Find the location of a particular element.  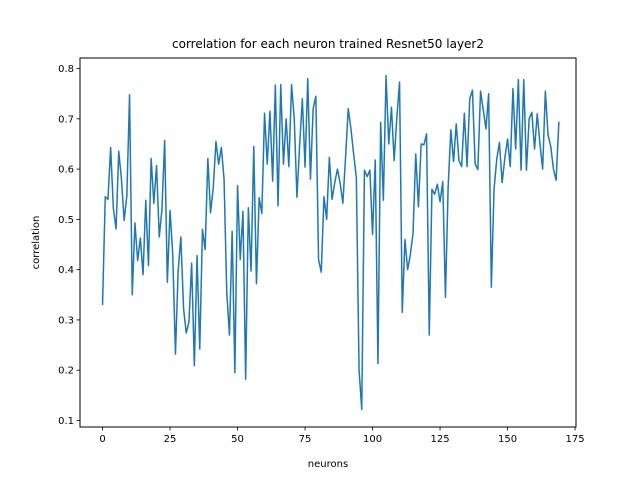

x-tick-label: 100 is located at coordinates (372, 439).